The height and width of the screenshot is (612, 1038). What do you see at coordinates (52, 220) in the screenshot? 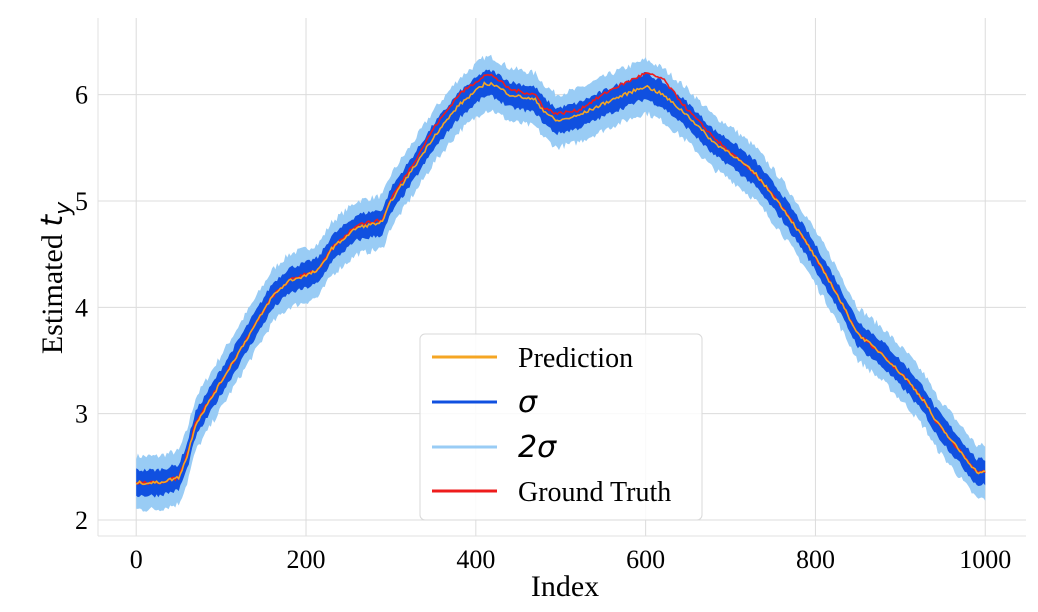
I see `y-axis-label-variable: t` at bounding box center [52, 220].